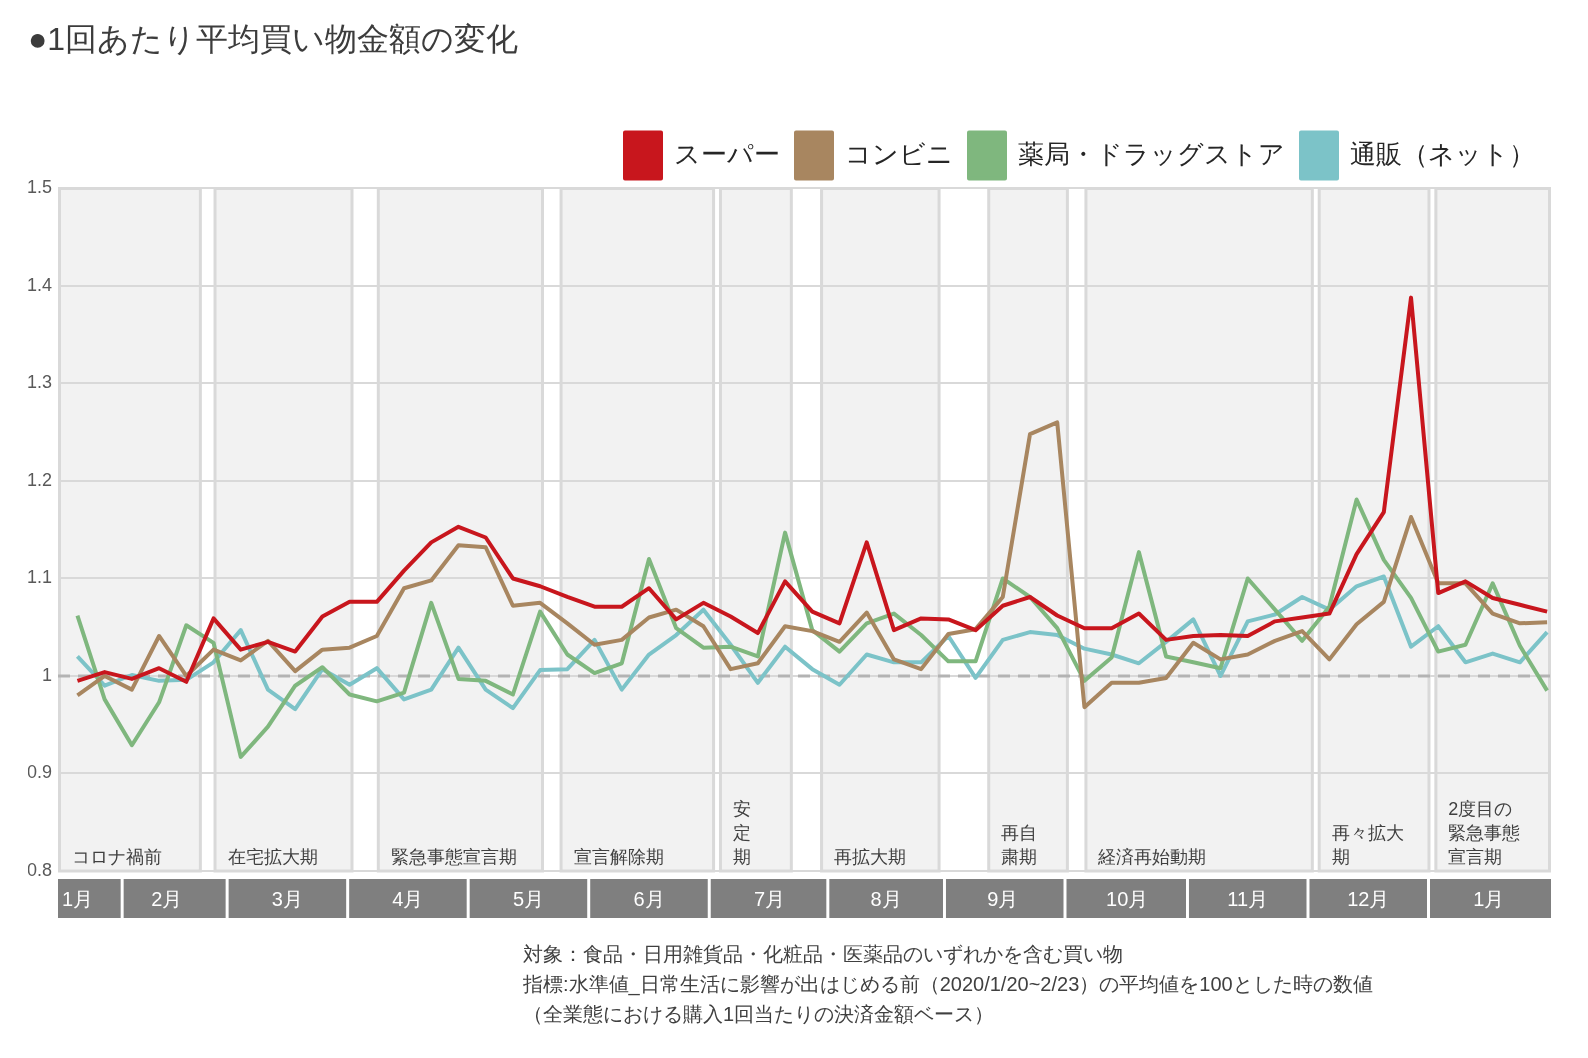 This screenshot has width=1588, height=1058. What do you see at coordinates (947, 984) in the screenshot?
I see `text: 指標:水準値_日常生活に影響が出はじめる前（2020/1/20~2/23）の平均値を100とした時の数値` at bounding box center [947, 984].